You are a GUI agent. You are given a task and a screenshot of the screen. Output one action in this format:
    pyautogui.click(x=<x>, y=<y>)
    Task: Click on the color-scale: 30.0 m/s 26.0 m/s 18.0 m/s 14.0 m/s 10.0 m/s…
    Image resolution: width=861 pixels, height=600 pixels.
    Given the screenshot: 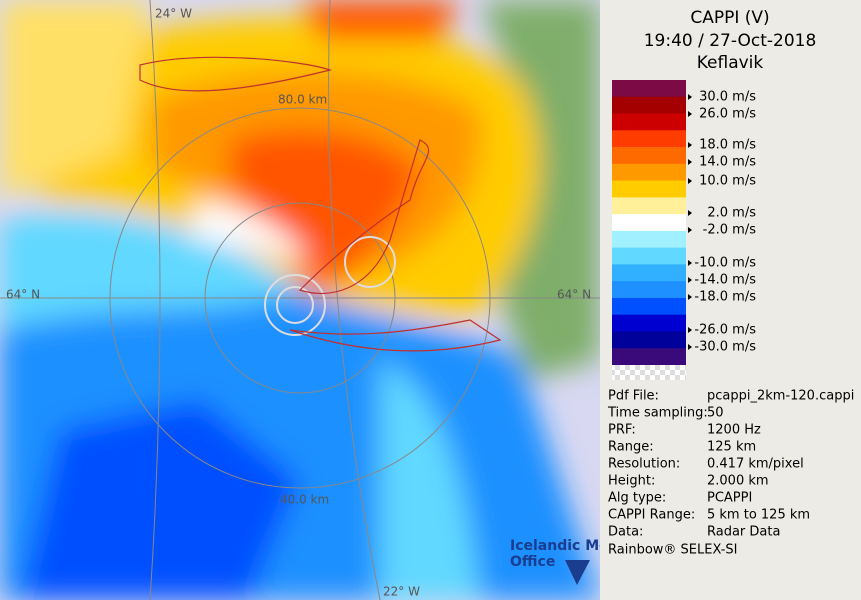 What is the action you would take?
    pyautogui.click(x=684, y=230)
    